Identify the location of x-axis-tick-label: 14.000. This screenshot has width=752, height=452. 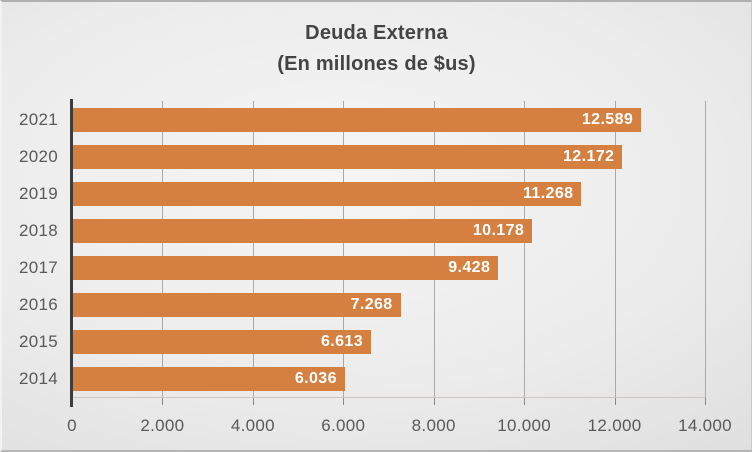
(705, 425).